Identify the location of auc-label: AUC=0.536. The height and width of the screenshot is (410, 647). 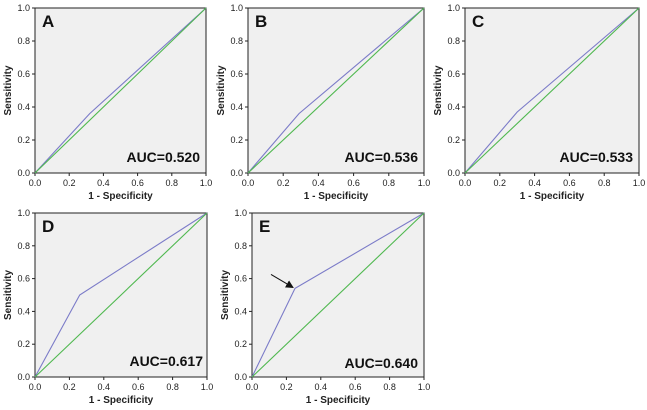
(381, 157).